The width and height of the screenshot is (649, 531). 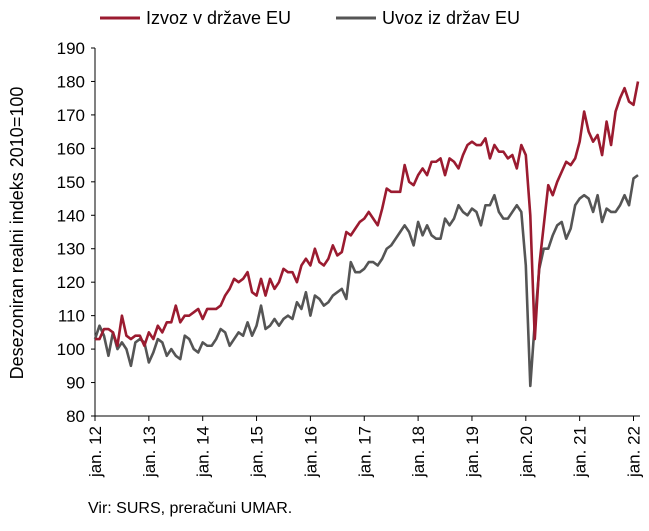 I want to click on source-note: Vir: SURS, preračuni UMAR., so click(x=190, y=508).